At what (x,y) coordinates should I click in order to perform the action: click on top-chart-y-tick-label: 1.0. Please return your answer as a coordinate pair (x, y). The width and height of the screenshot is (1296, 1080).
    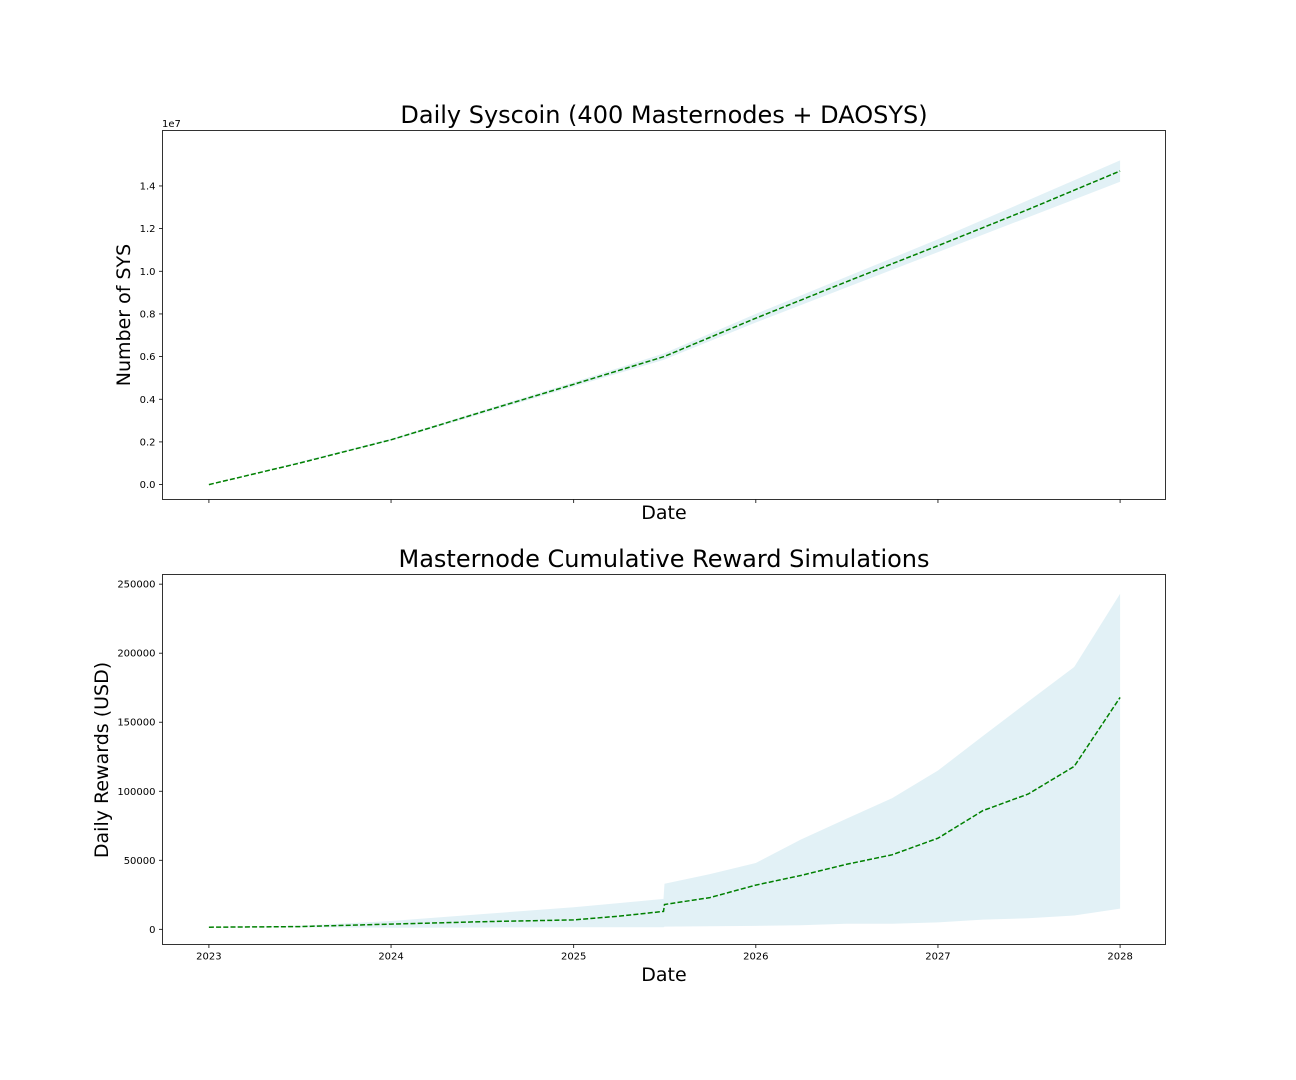
    Looking at the image, I should click on (148, 272).